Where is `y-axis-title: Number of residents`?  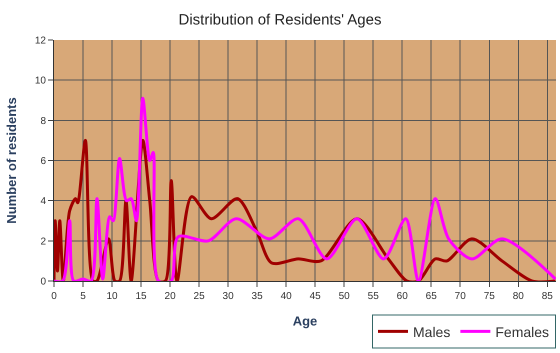 y-axis-title: Number of residents is located at coordinates (11, 160).